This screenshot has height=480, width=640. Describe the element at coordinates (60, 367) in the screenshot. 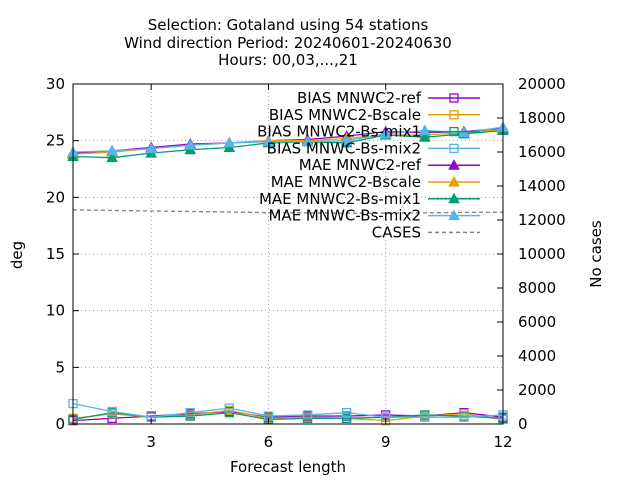

I see `y-tick-label: 5` at that location.